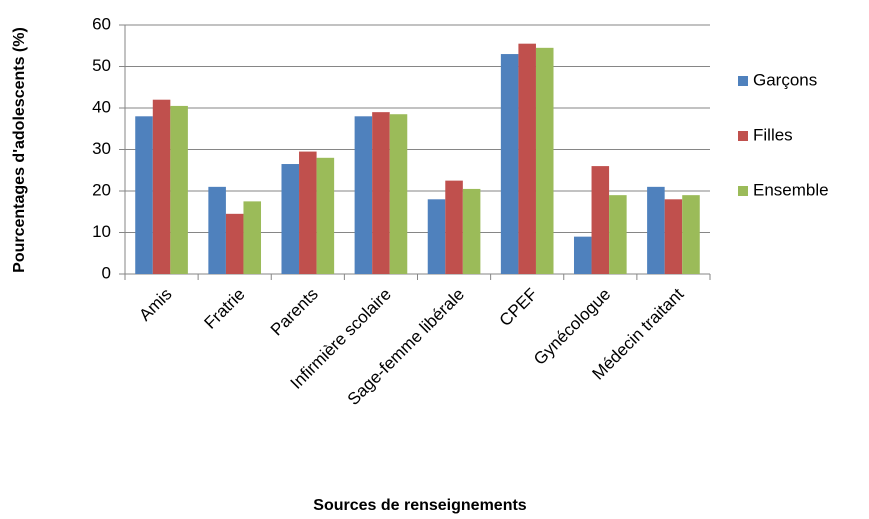 Image resolution: width=869 pixels, height=519 pixels. Describe the element at coordinates (106, 272) in the screenshot. I see `y-tick-label: 0` at that location.